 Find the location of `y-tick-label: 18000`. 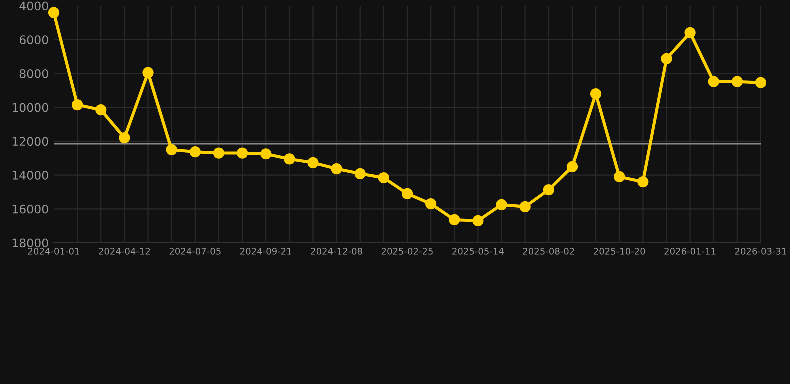

y-tick-label: 18000 is located at coordinates (30, 243).